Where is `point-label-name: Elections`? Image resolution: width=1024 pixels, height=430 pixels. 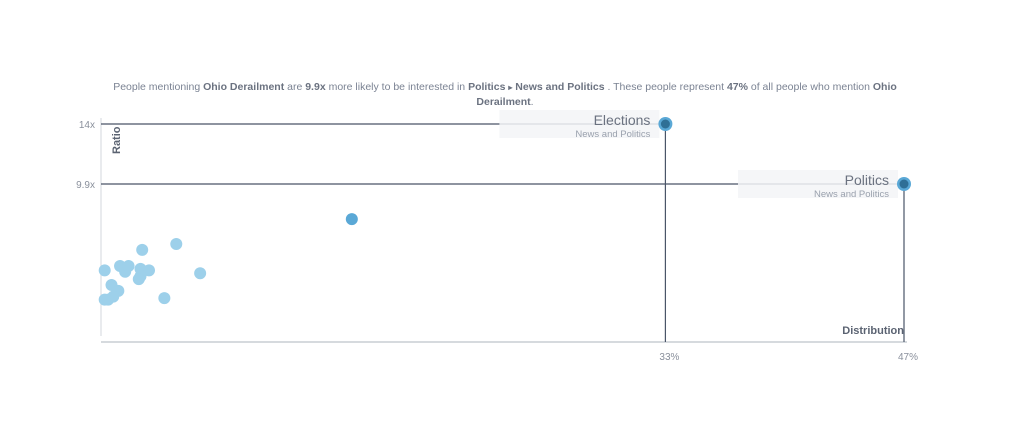
point-label-name: Elections is located at coordinates (622, 120).